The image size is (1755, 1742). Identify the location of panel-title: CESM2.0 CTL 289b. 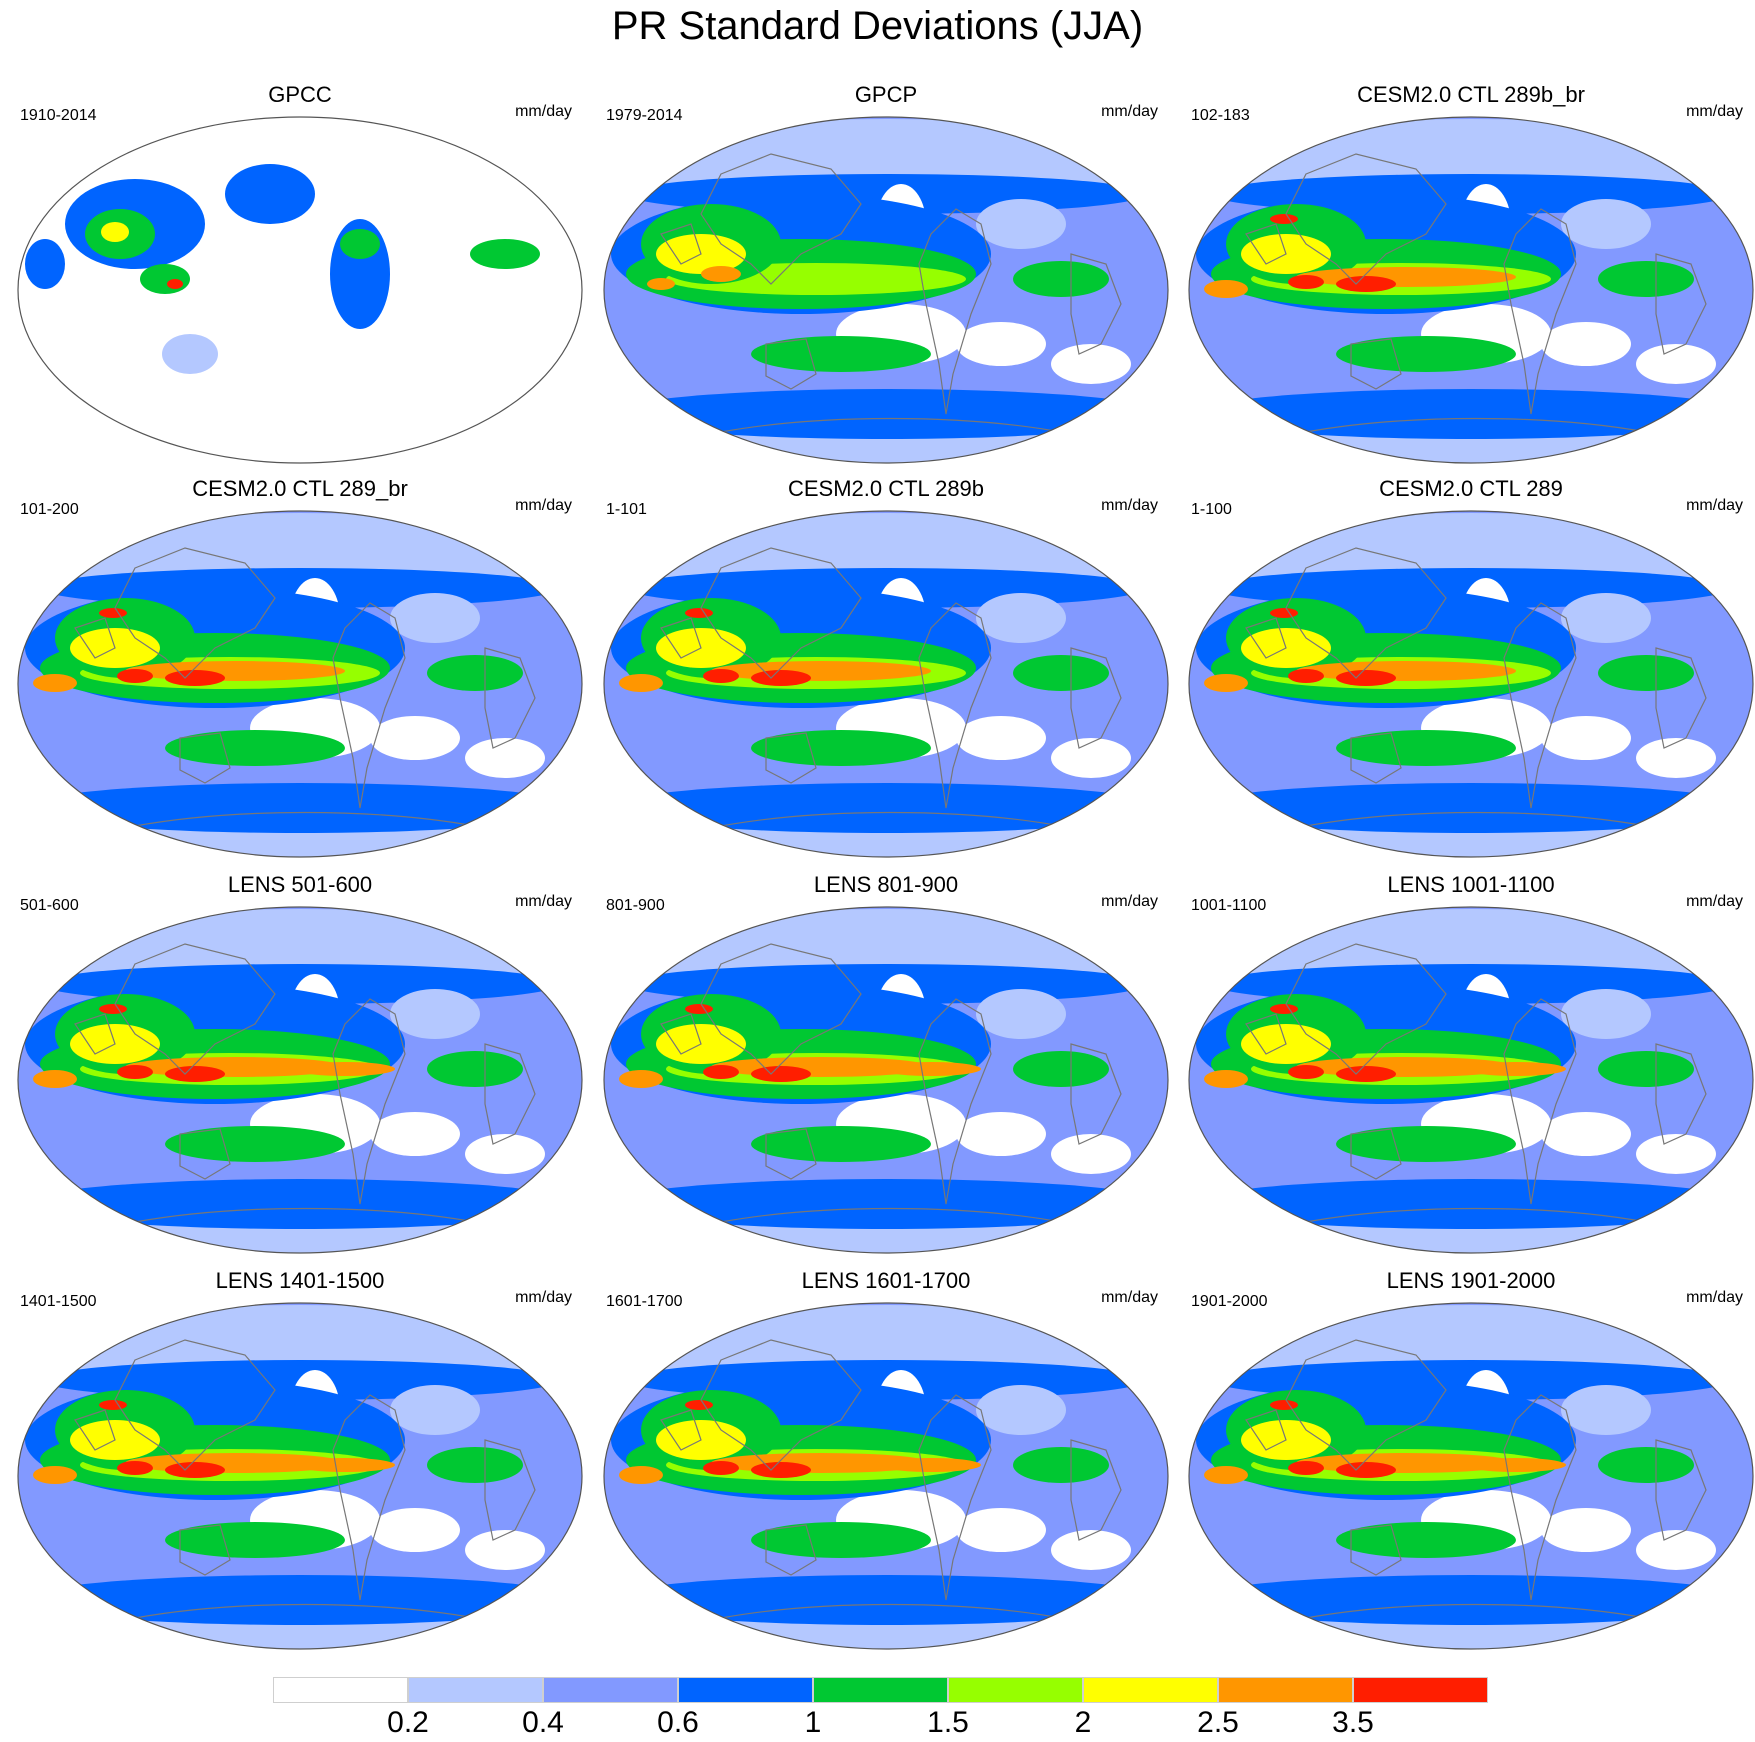
(886, 488).